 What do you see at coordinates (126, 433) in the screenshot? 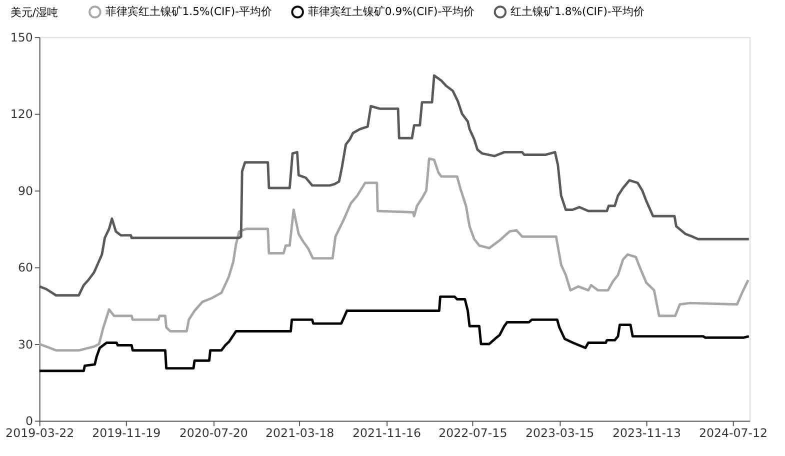
I see `x-tick-label: 2019-11-19` at bounding box center [126, 433].